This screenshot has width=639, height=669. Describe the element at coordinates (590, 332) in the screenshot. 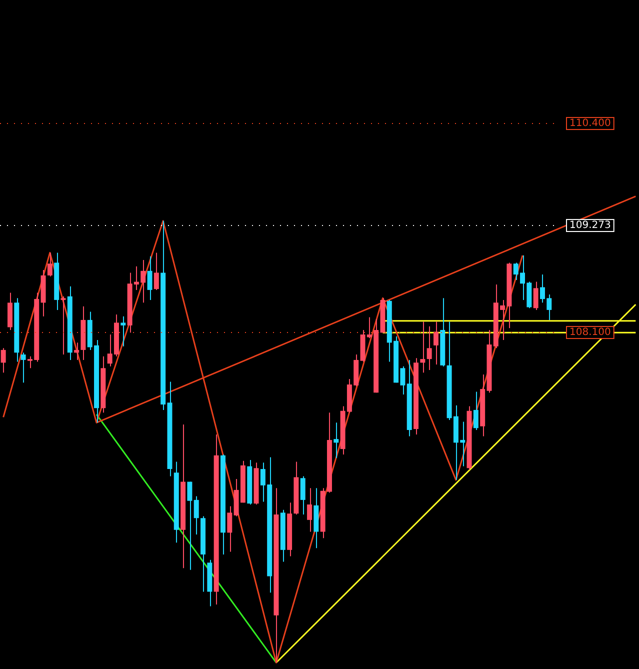

I see `ref-line-label: 108.100` at that location.